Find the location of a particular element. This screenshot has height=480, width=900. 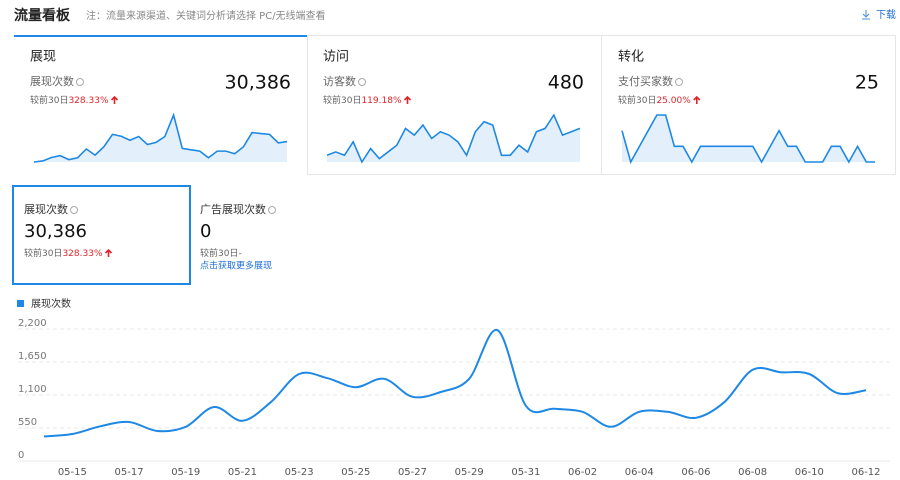

x-tick-label: 05-27 is located at coordinates (412, 472).